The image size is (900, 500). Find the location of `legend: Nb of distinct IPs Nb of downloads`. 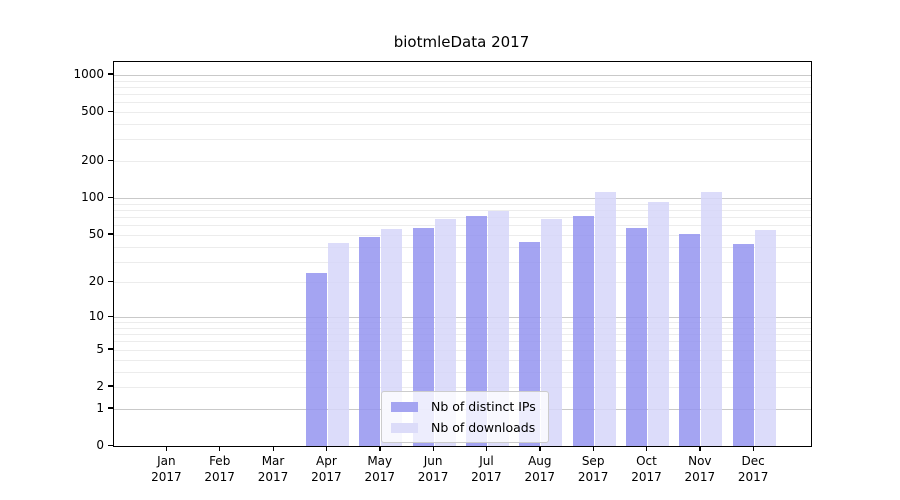

legend: Nb of distinct IPs Nb of downloads is located at coordinates (465, 417).